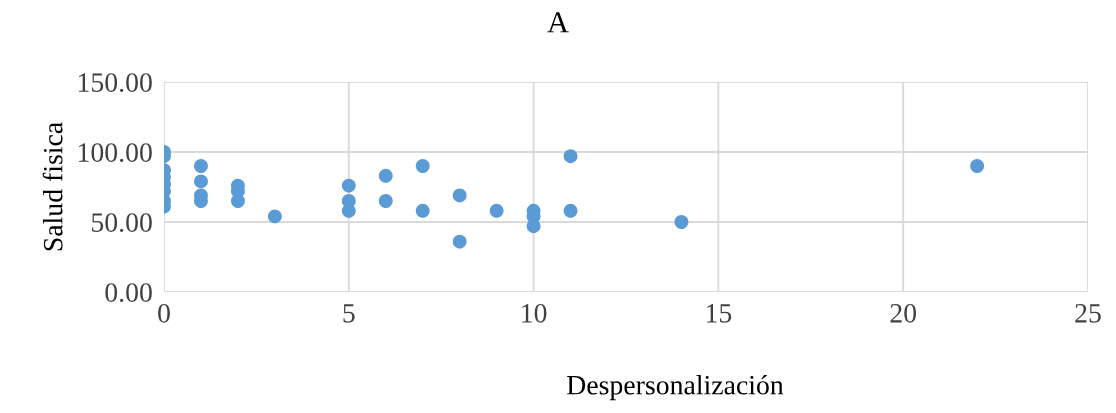  Describe the element at coordinates (164, 313) in the screenshot. I see `x-tick-label: 0` at that location.